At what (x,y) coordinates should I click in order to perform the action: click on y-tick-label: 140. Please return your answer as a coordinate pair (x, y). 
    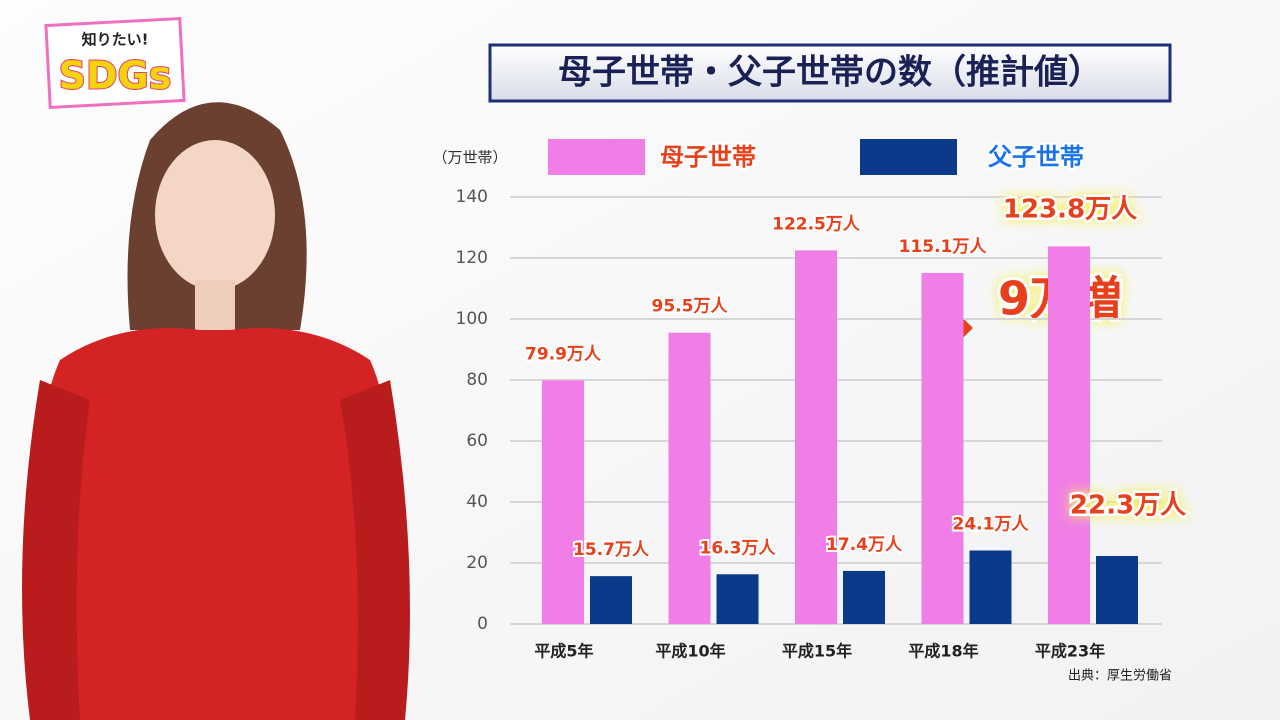
    Looking at the image, I should click on (472, 197).